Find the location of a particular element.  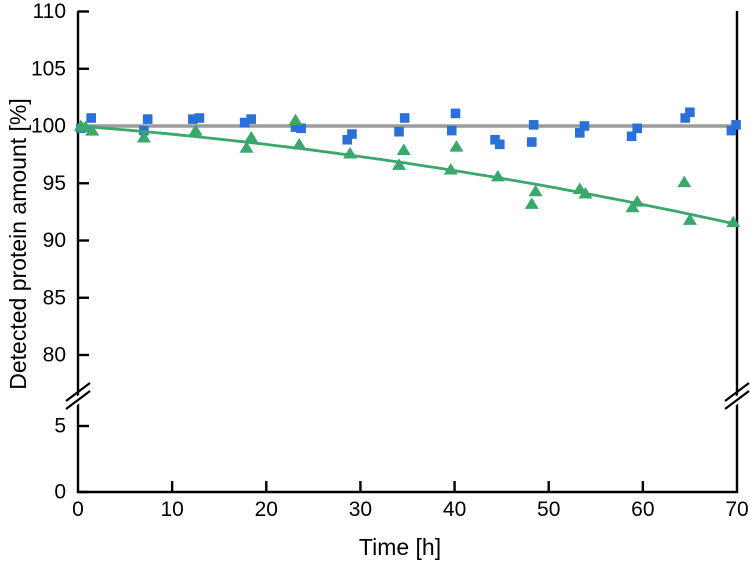

y-tick-label: 105 is located at coordinates (48, 68).